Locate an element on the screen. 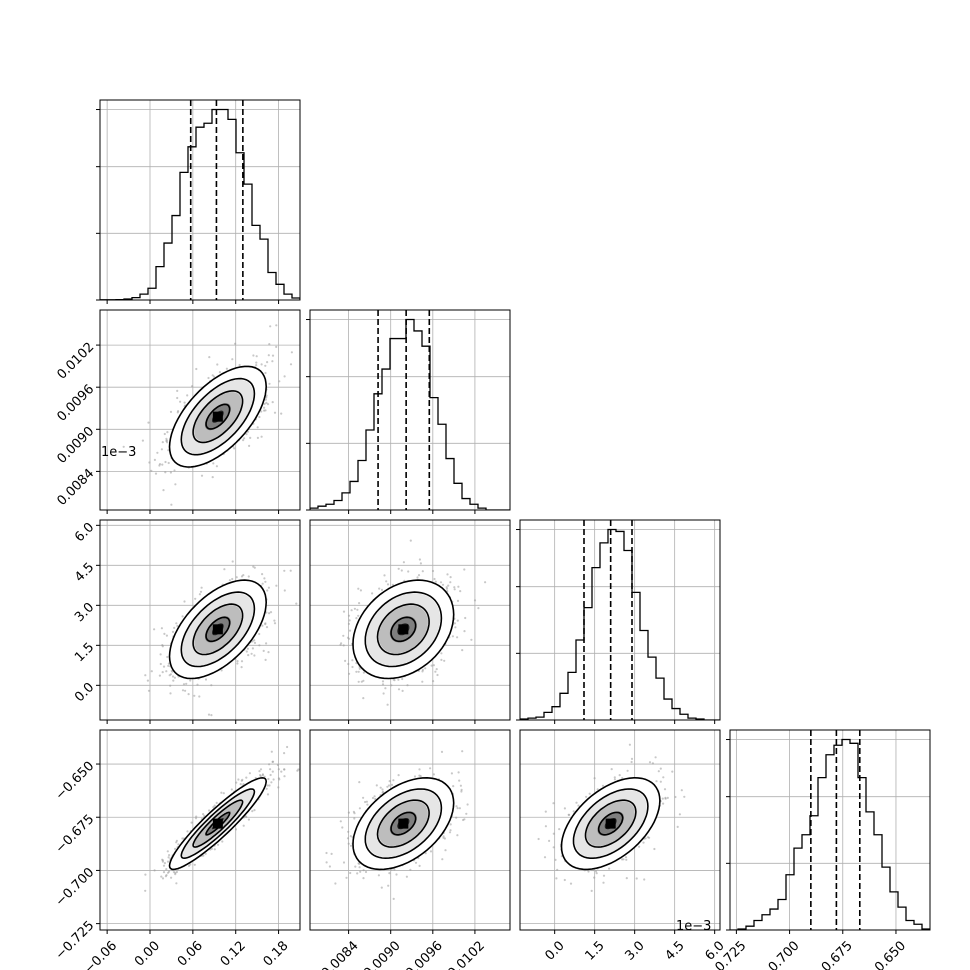  ytick-label-2-3: 4.5 is located at coordinates (84, 572).